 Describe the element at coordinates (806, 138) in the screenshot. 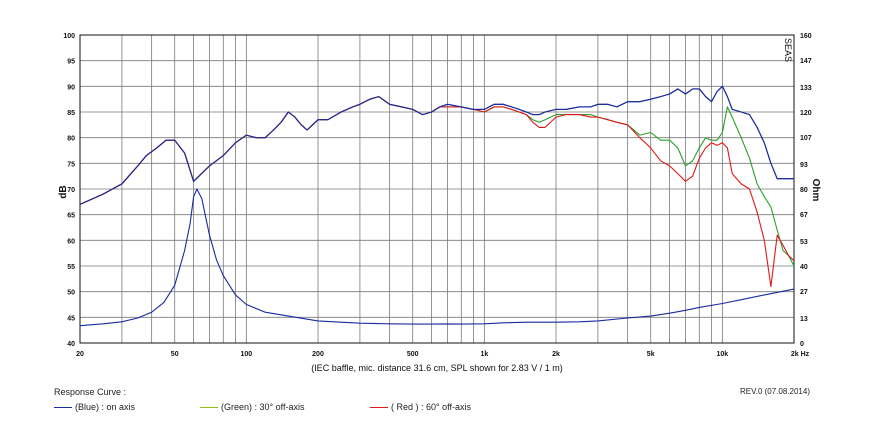

I see `y-tick-right: 107` at that location.